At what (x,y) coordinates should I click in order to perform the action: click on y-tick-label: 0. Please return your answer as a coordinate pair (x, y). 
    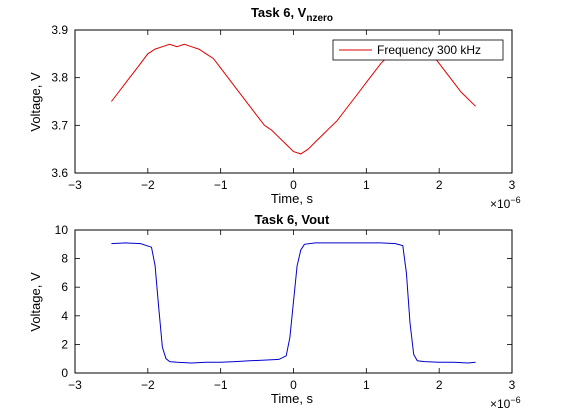
    Looking at the image, I should click on (64, 373).